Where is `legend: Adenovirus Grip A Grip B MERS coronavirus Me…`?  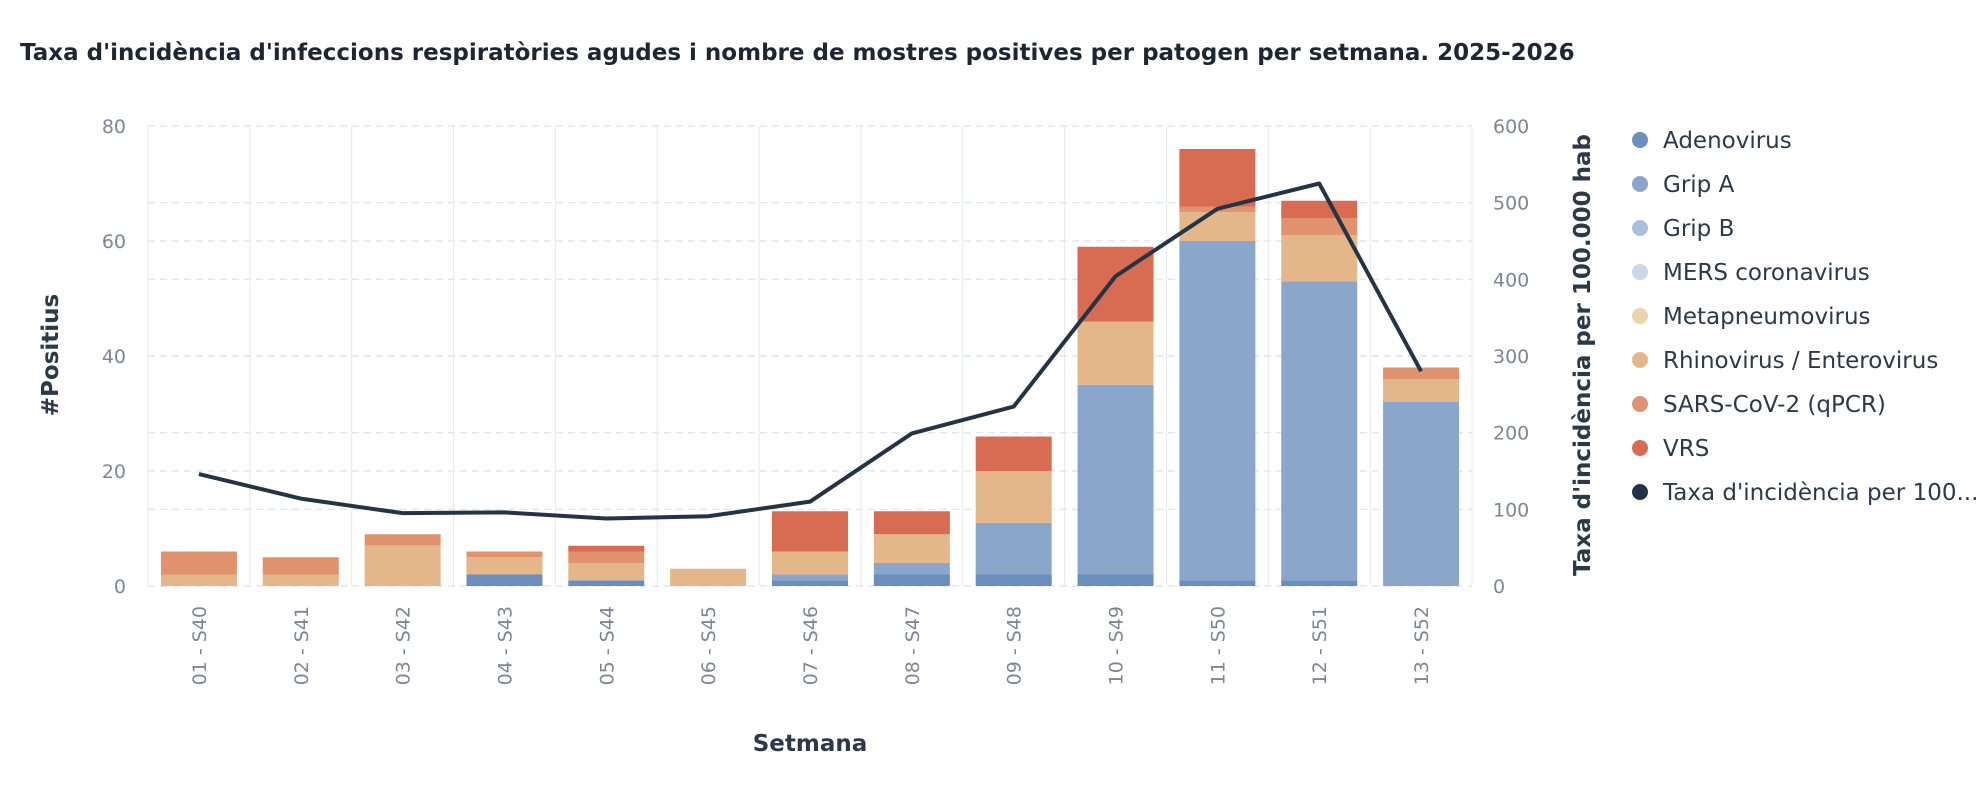
legend: Adenovirus Grip A Grip B MERS coronavirus Me… is located at coordinates (1805, 317).